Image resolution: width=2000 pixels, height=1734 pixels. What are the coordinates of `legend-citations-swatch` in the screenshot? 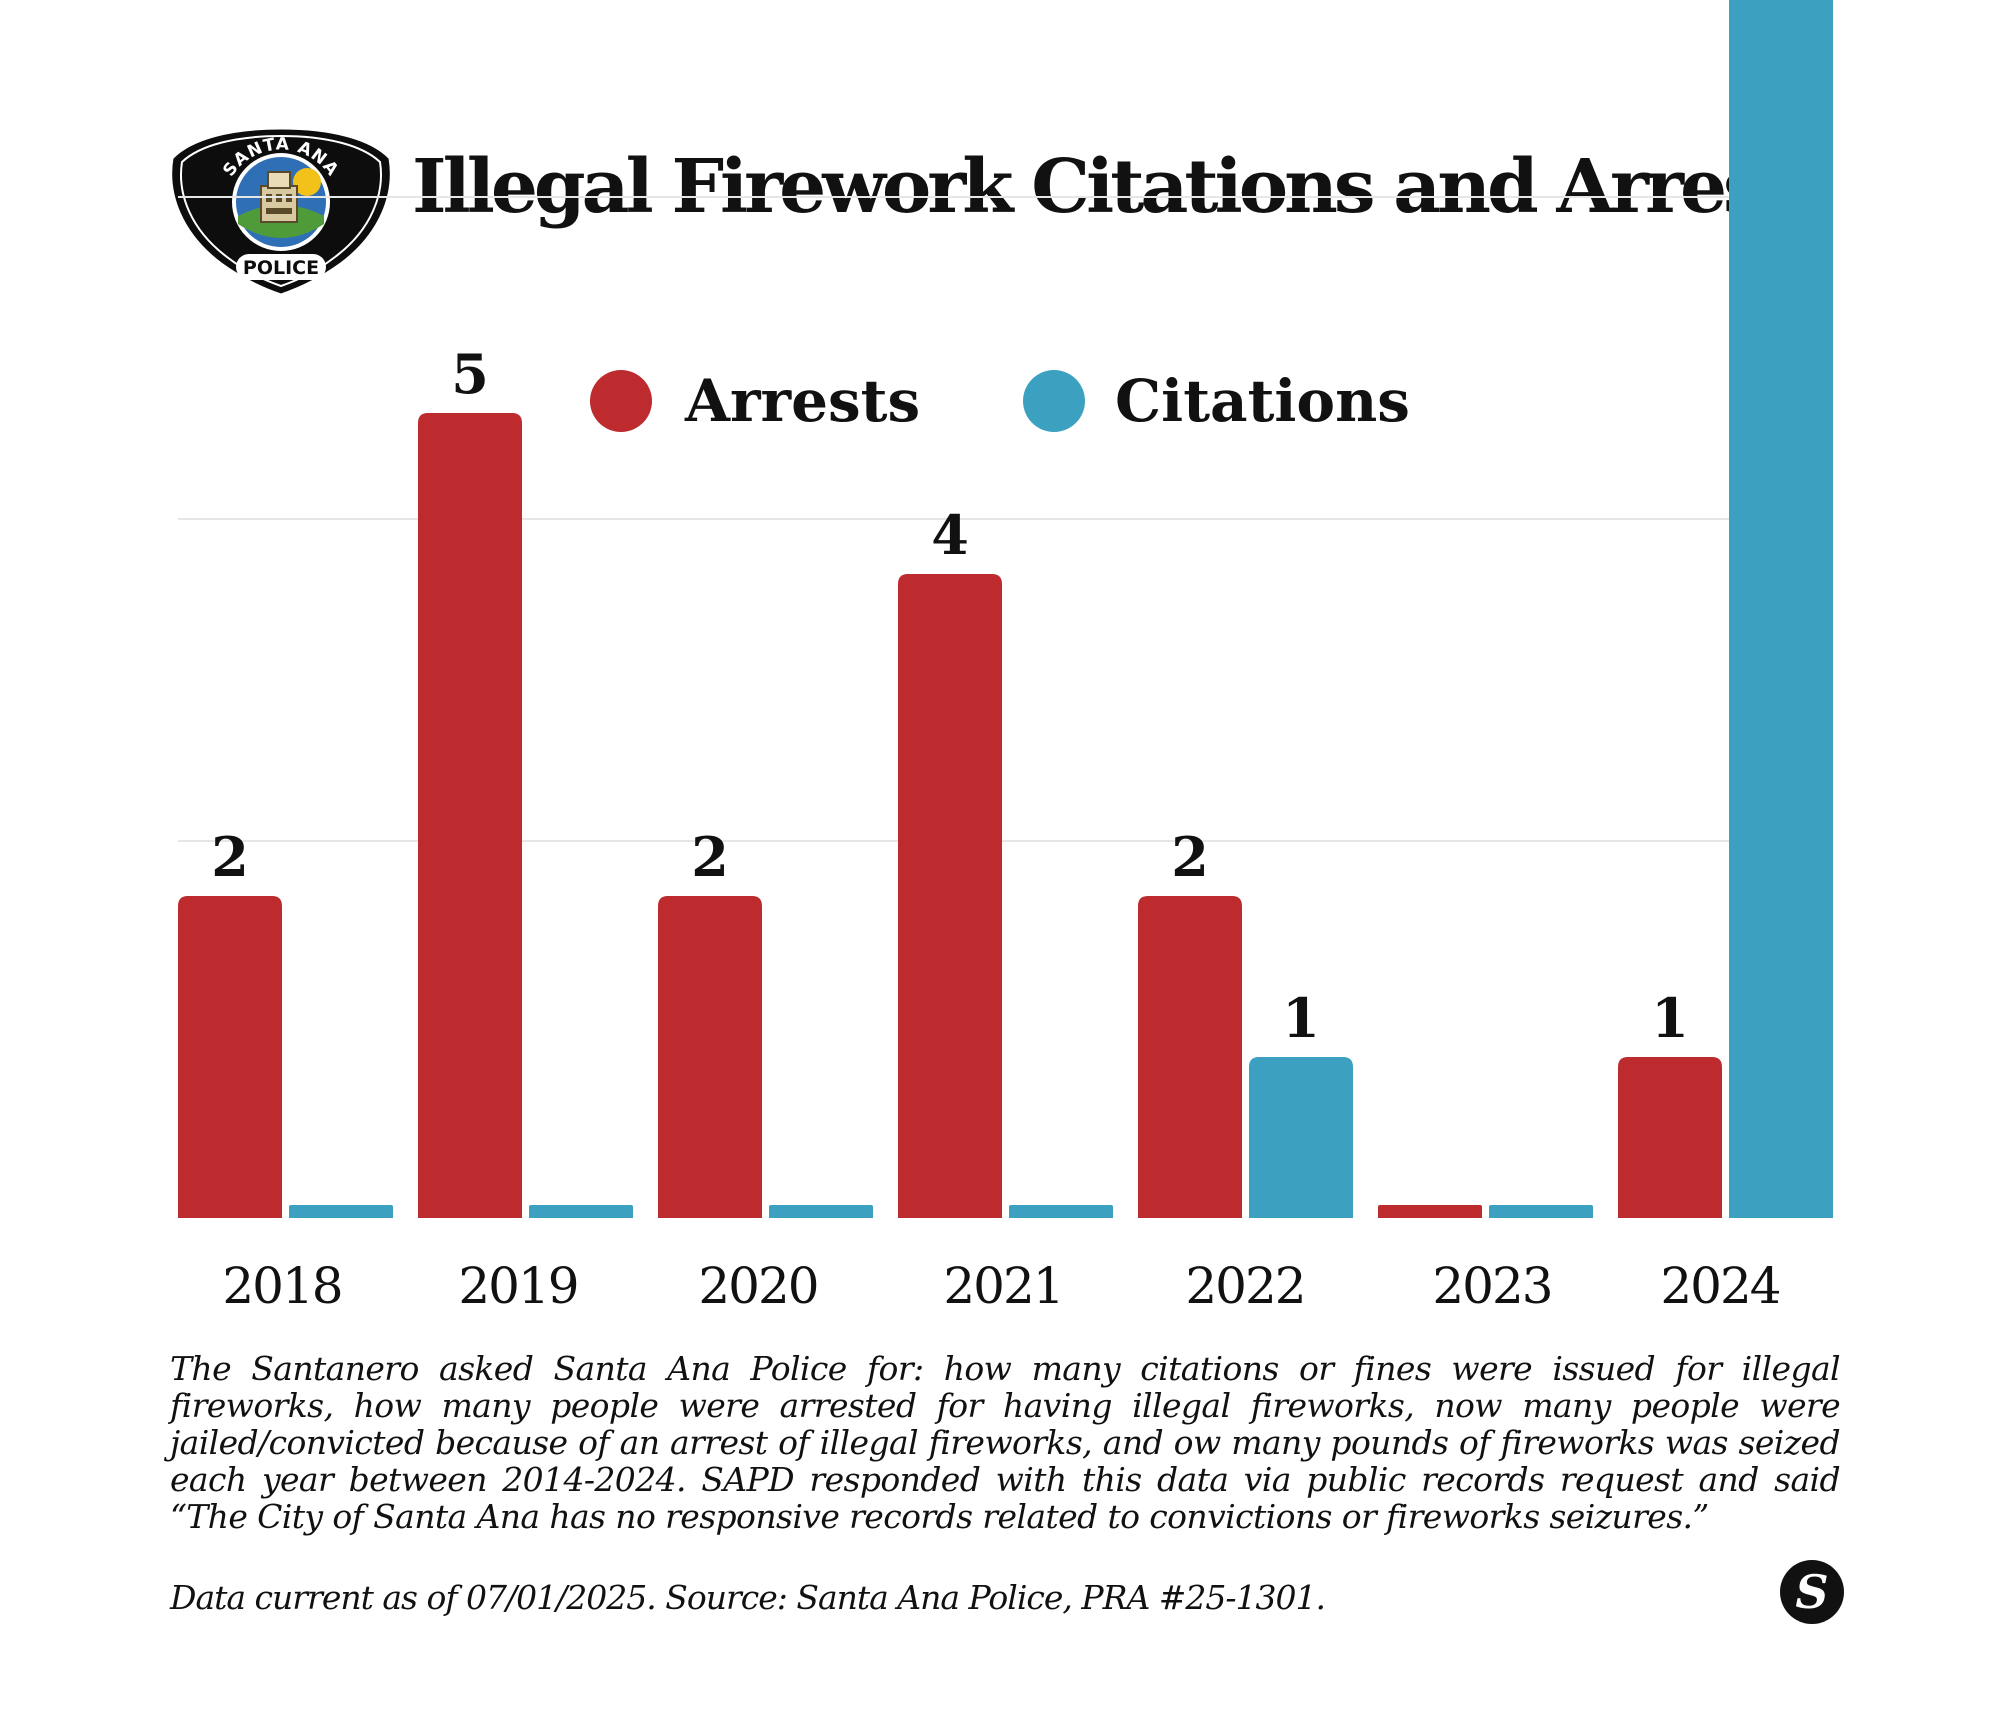 It's located at (1054, 401).